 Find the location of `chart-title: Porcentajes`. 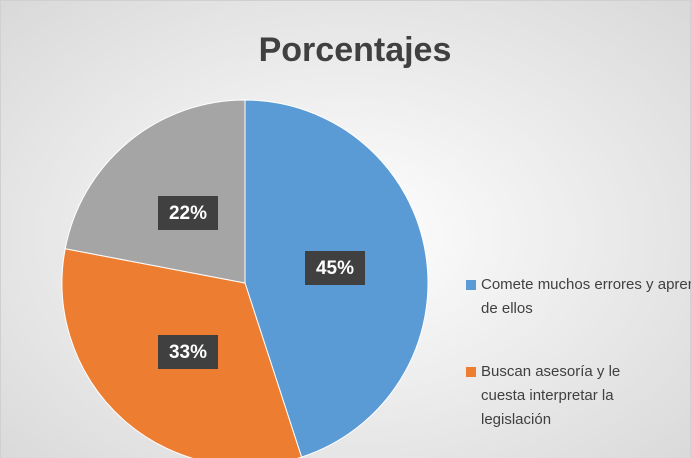

chart-title: Porcentajes is located at coordinates (355, 50).